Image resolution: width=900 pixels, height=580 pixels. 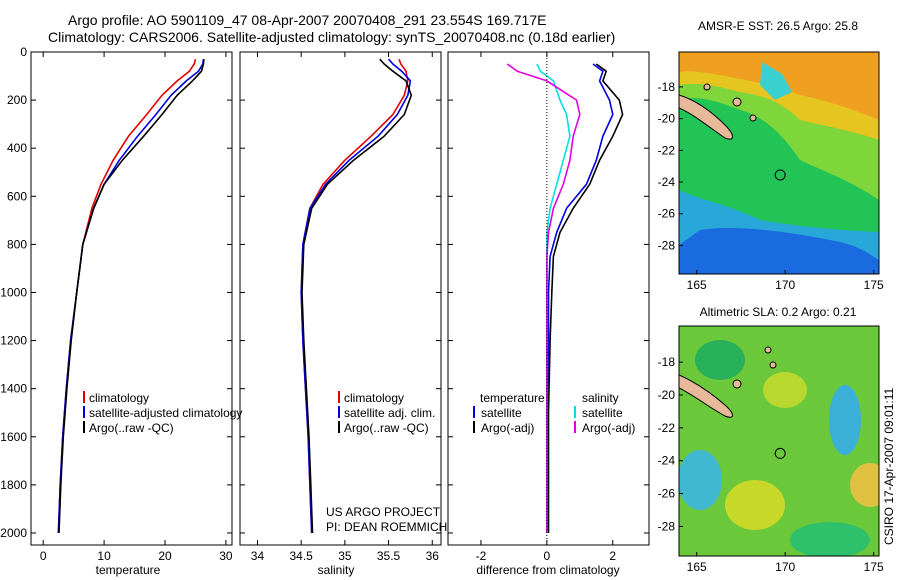 I want to click on sst-map-field, so click(x=779, y=163).